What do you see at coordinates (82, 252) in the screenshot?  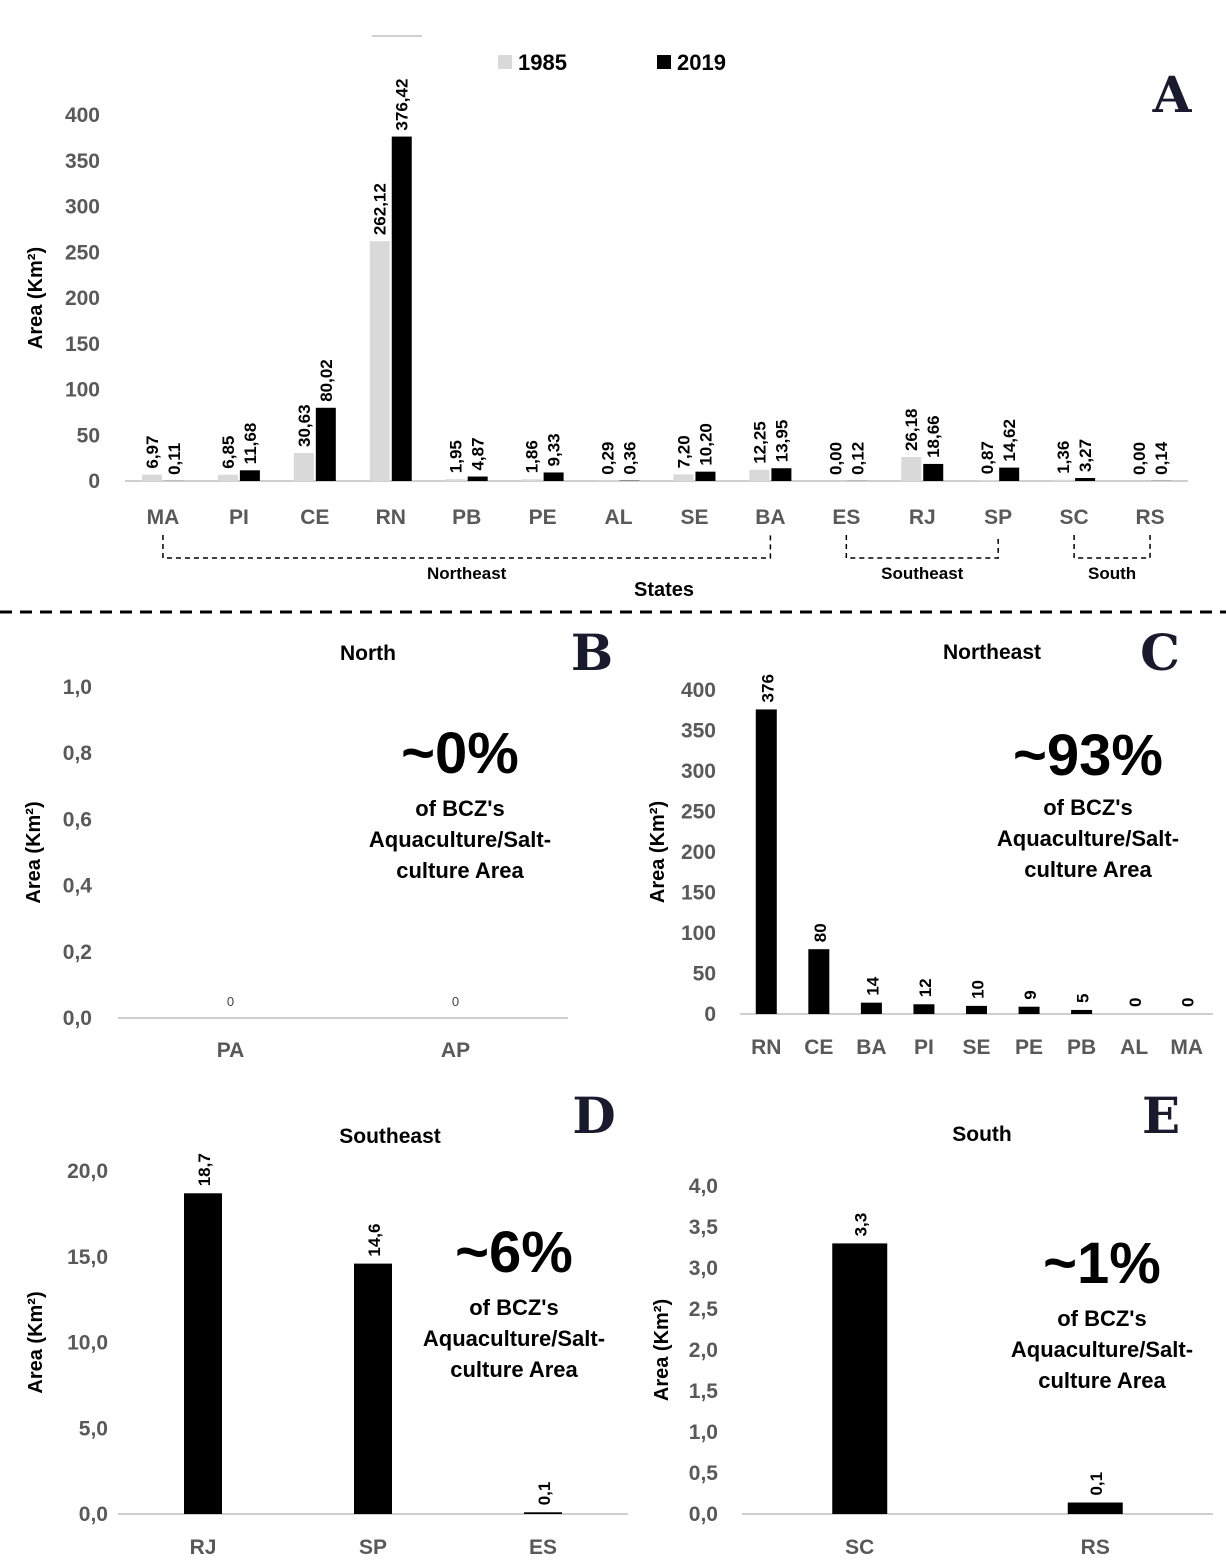 I see `y-tick-label: 250` at bounding box center [82, 252].